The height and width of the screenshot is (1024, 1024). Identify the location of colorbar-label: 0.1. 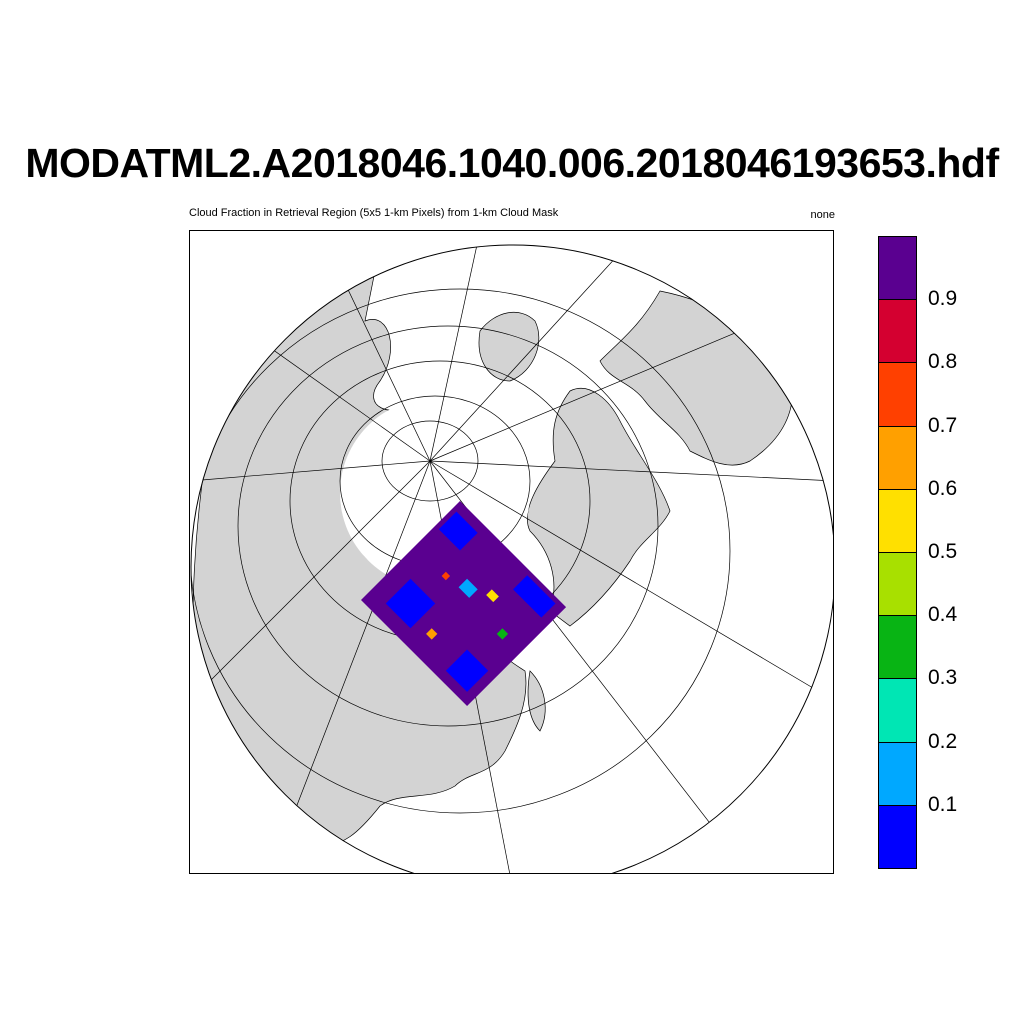
(943, 804).